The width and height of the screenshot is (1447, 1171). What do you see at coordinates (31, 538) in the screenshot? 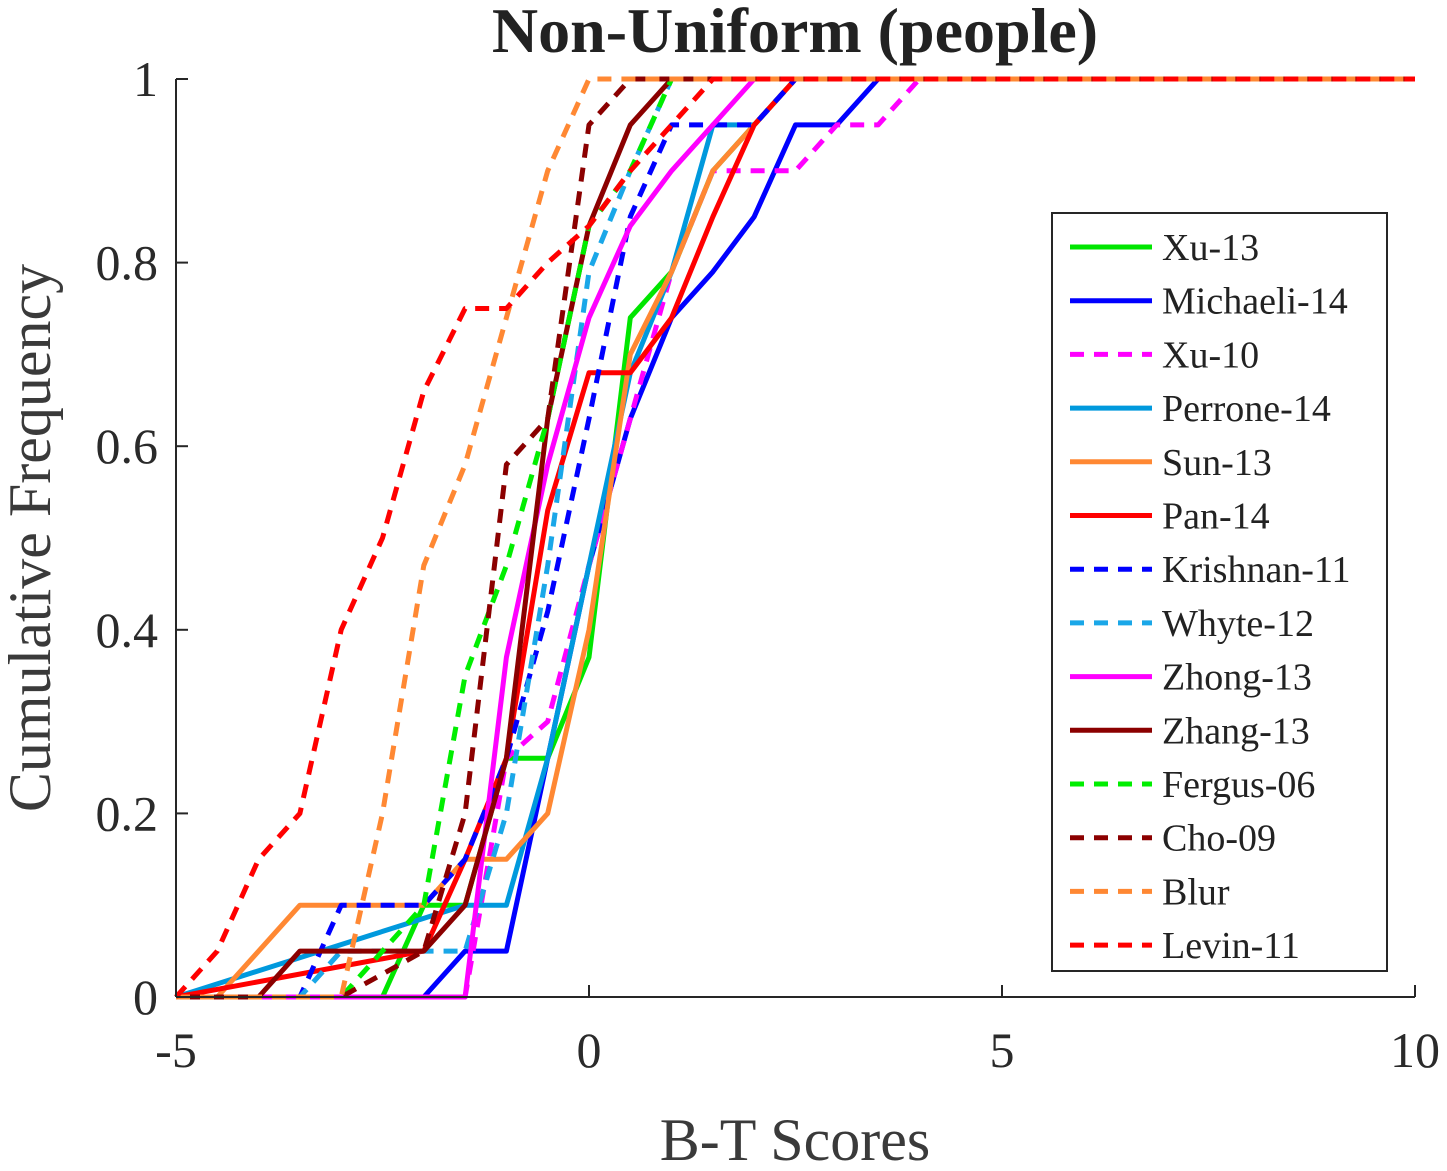
I see `y-axis-label: Cumulative Frequency` at bounding box center [31, 538].